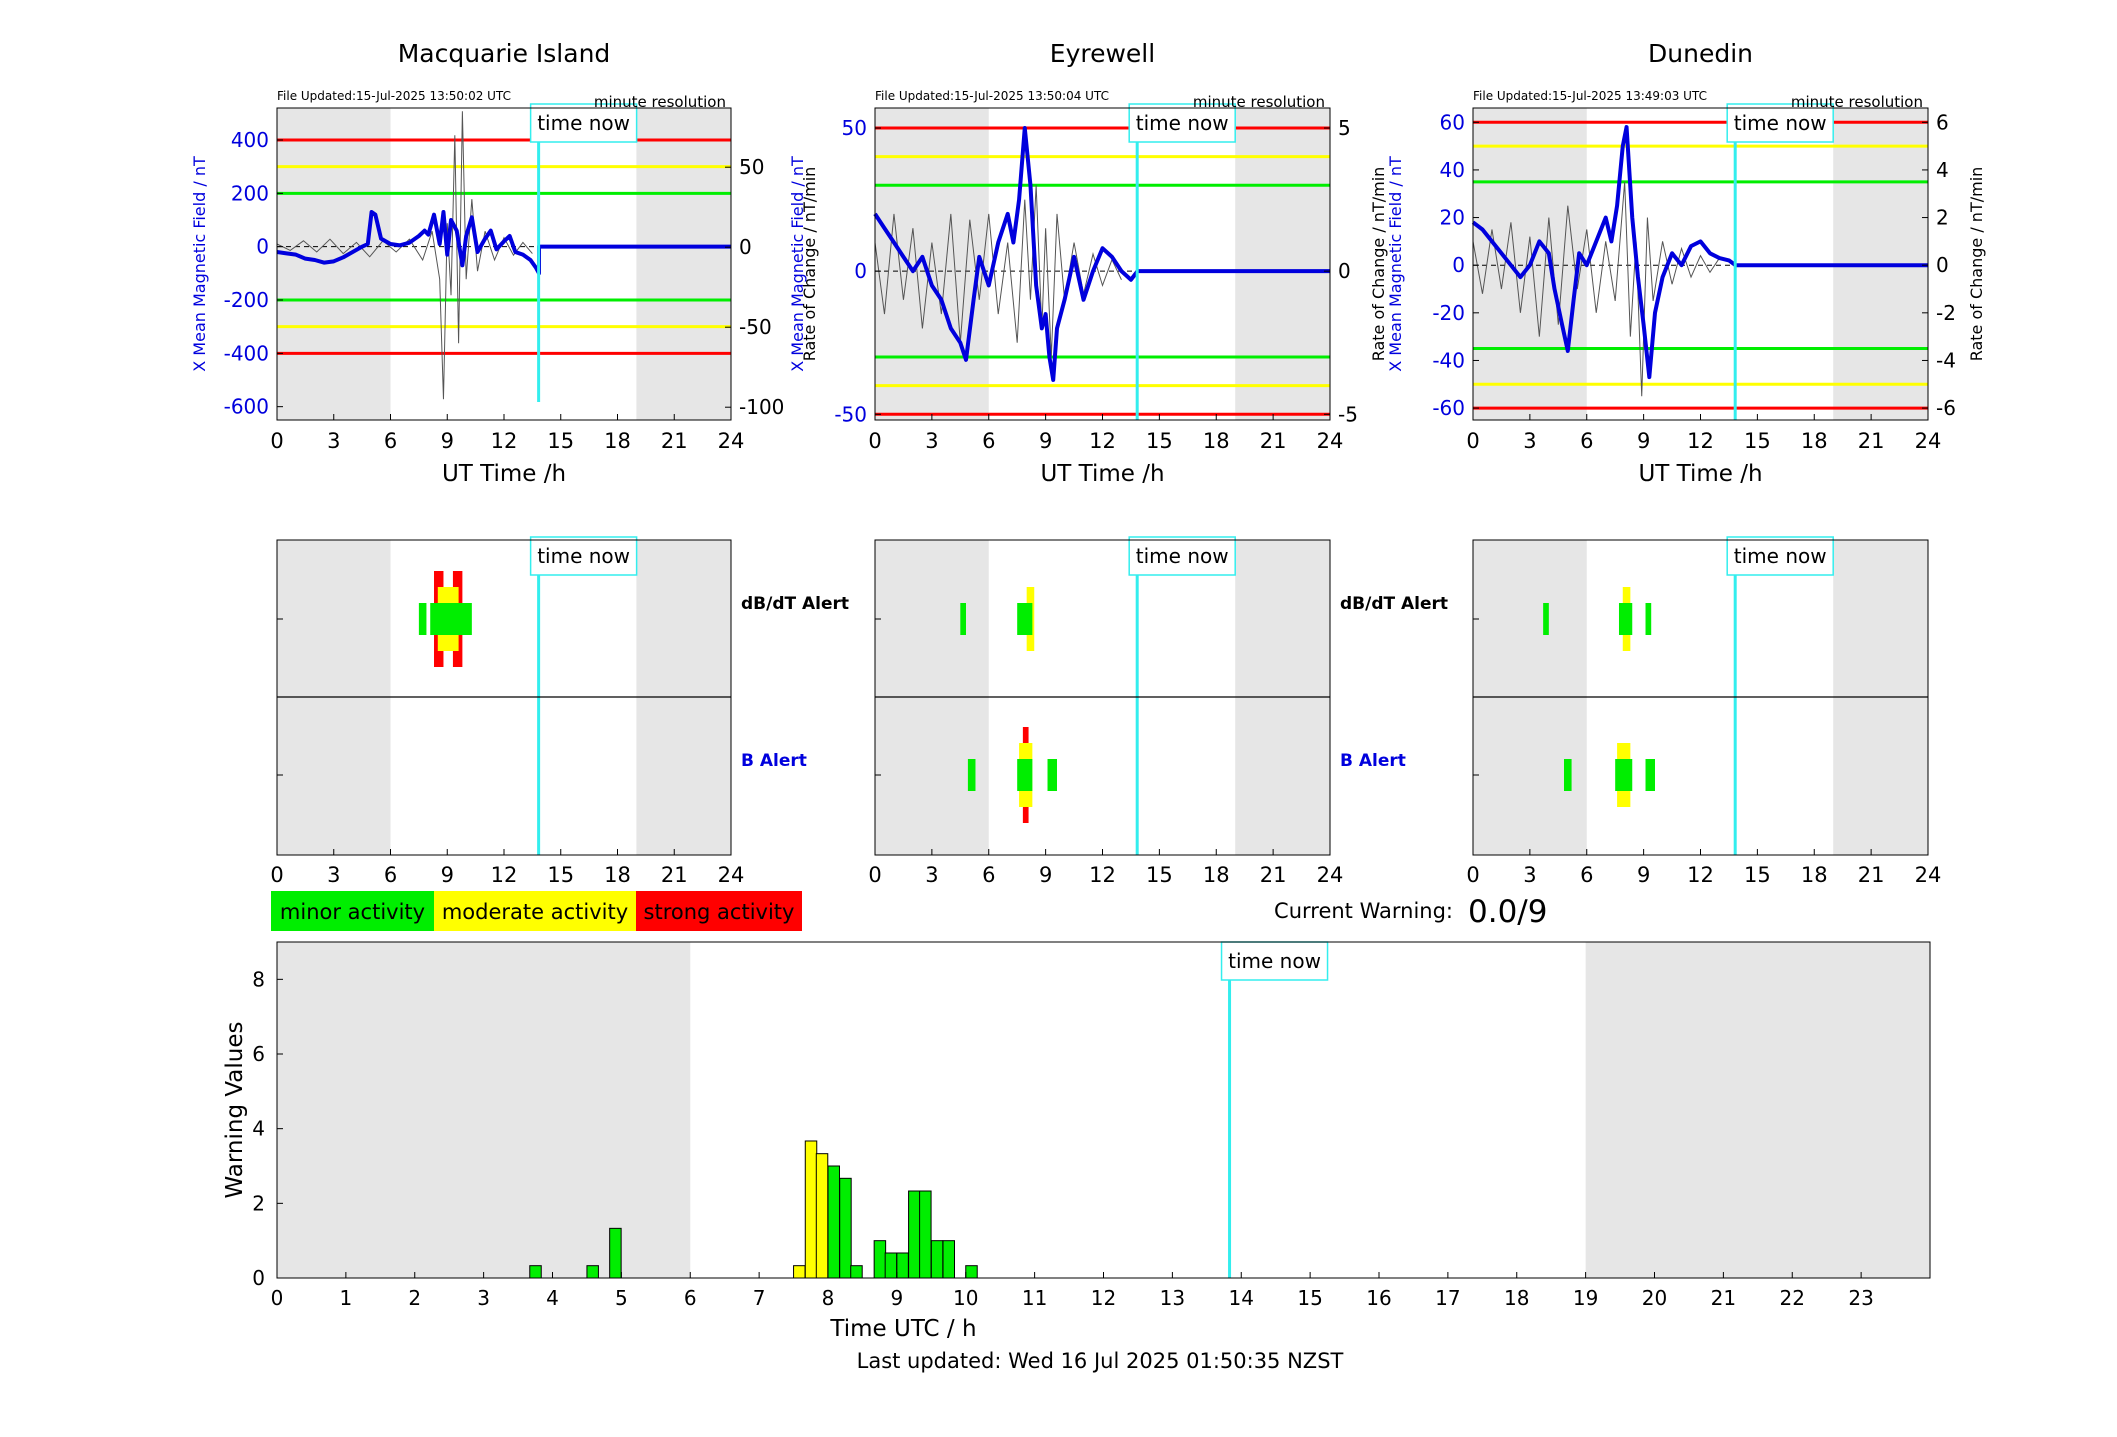  What do you see at coordinates (1946, 313) in the screenshot?
I see `y-tick-label-right: -2` at bounding box center [1946, 313].